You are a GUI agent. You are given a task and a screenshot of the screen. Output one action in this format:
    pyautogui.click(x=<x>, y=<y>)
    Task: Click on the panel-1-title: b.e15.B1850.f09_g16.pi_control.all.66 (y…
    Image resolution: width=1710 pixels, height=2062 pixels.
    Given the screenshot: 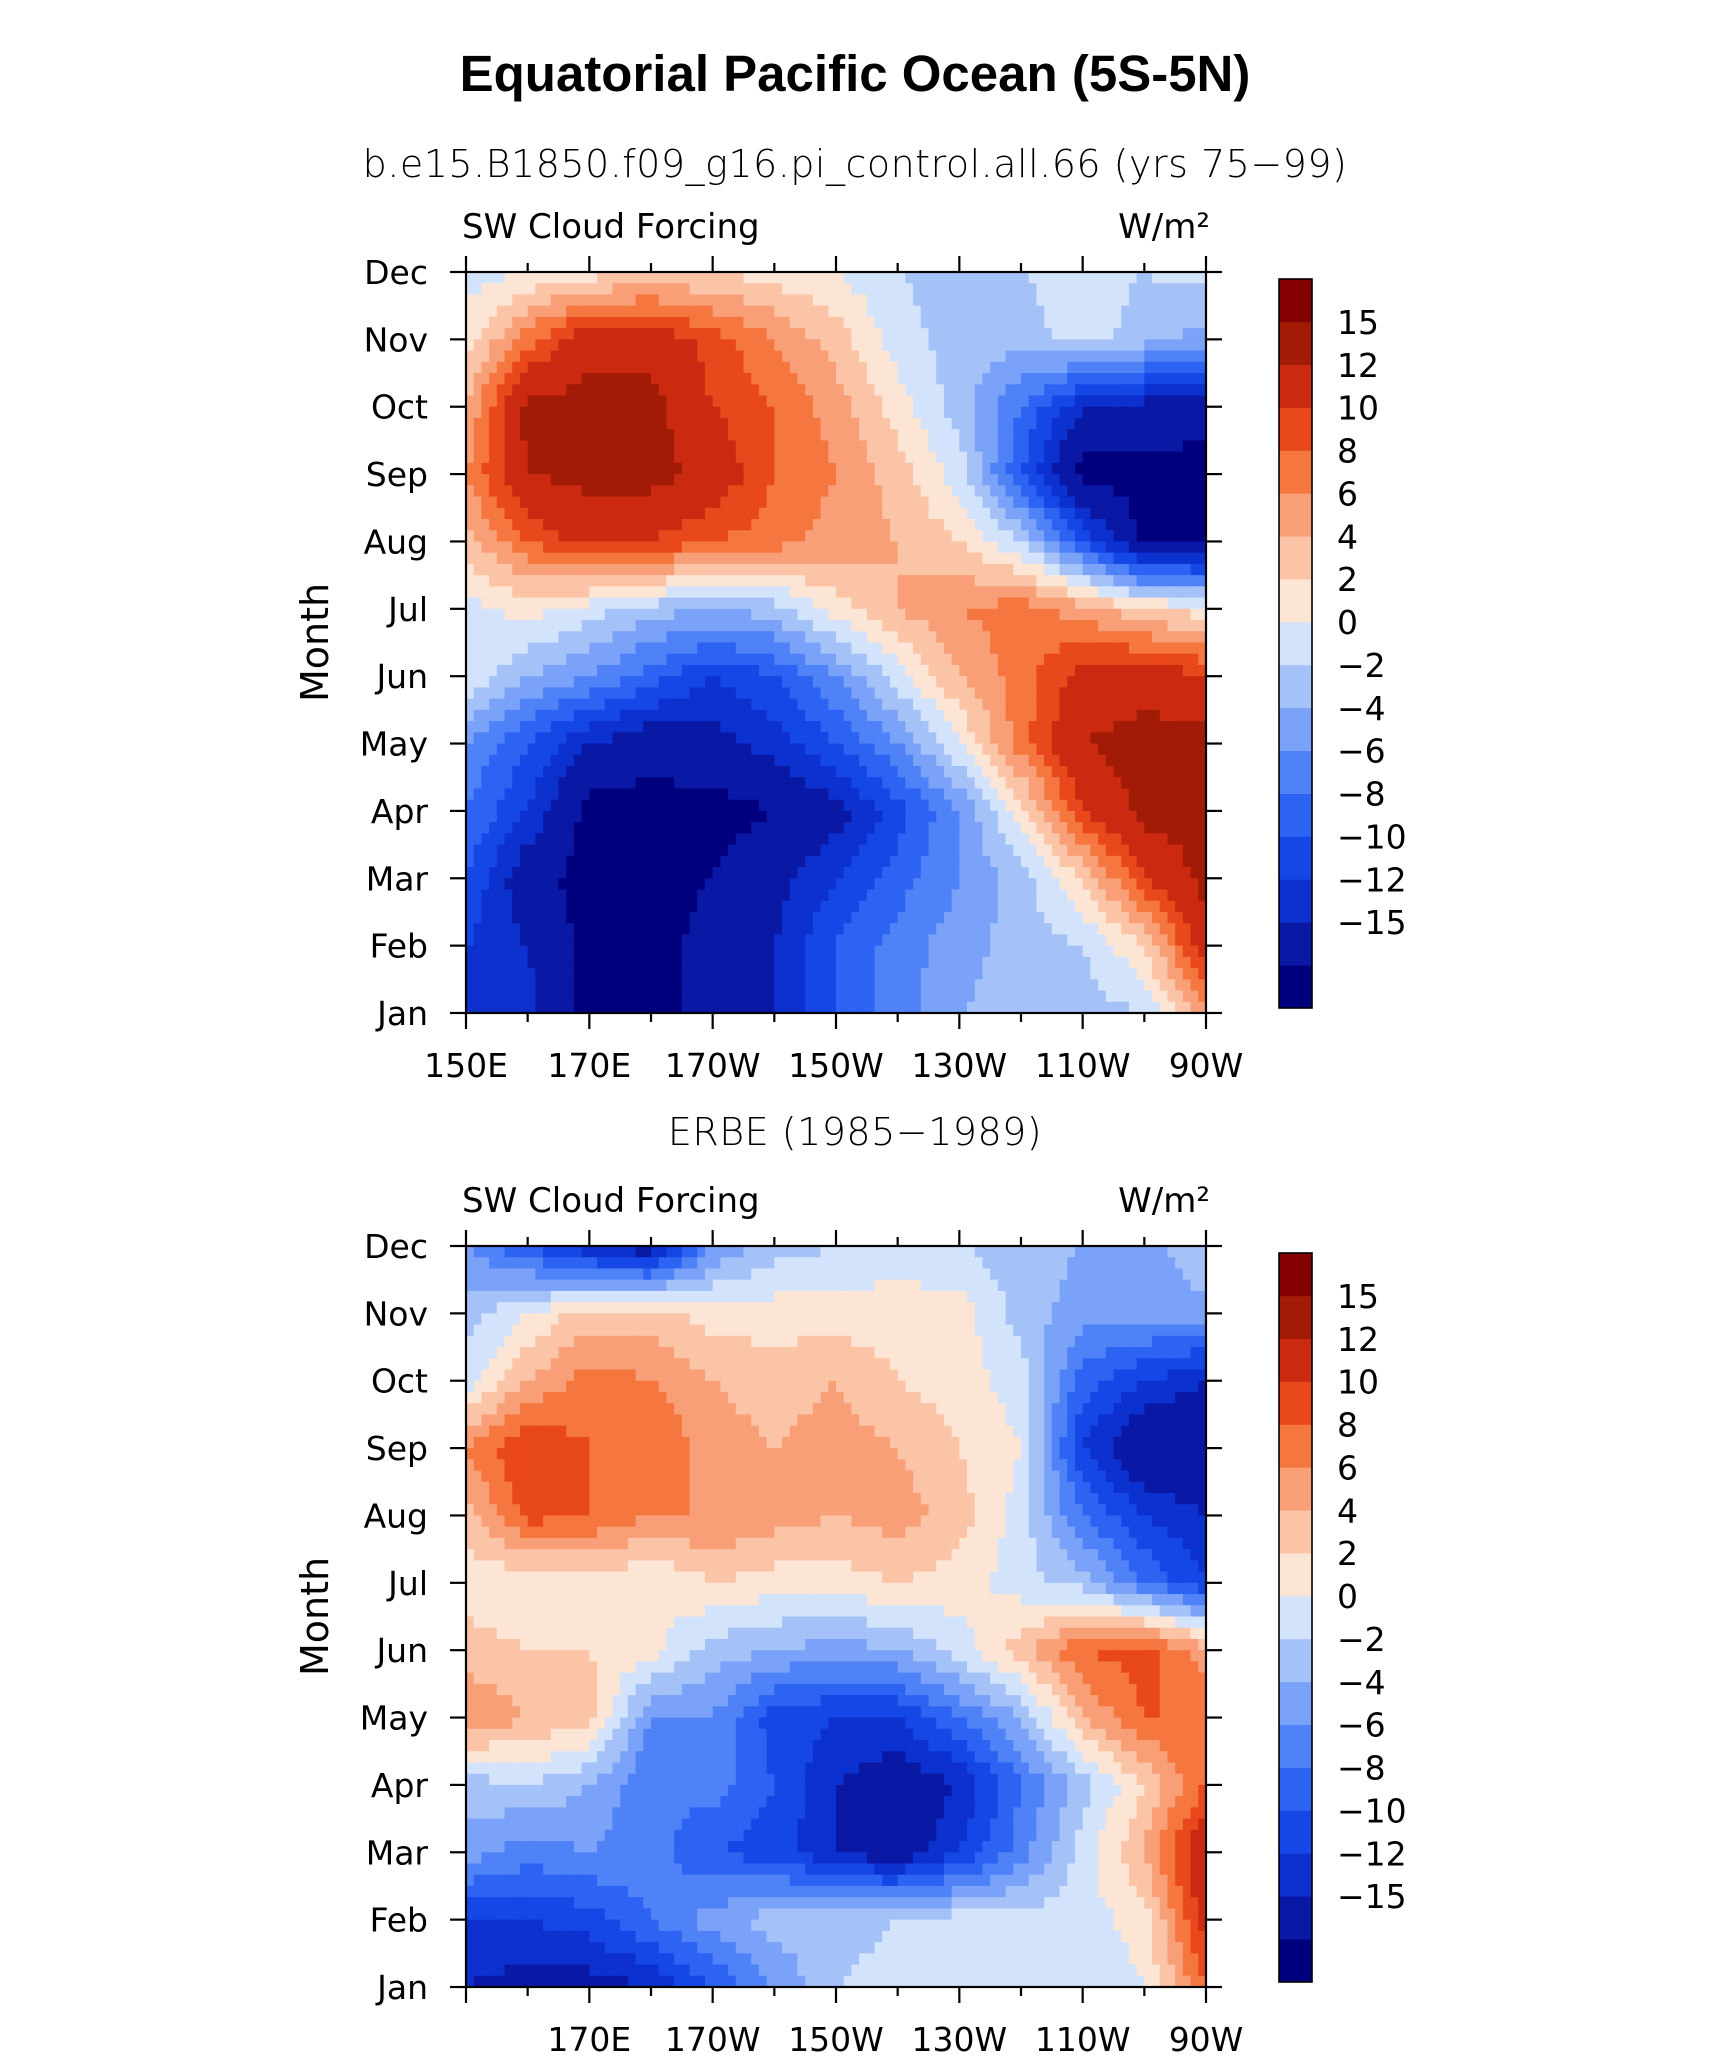 What is the action you would take?
    pyautogui.click(x=855, y=164)
    